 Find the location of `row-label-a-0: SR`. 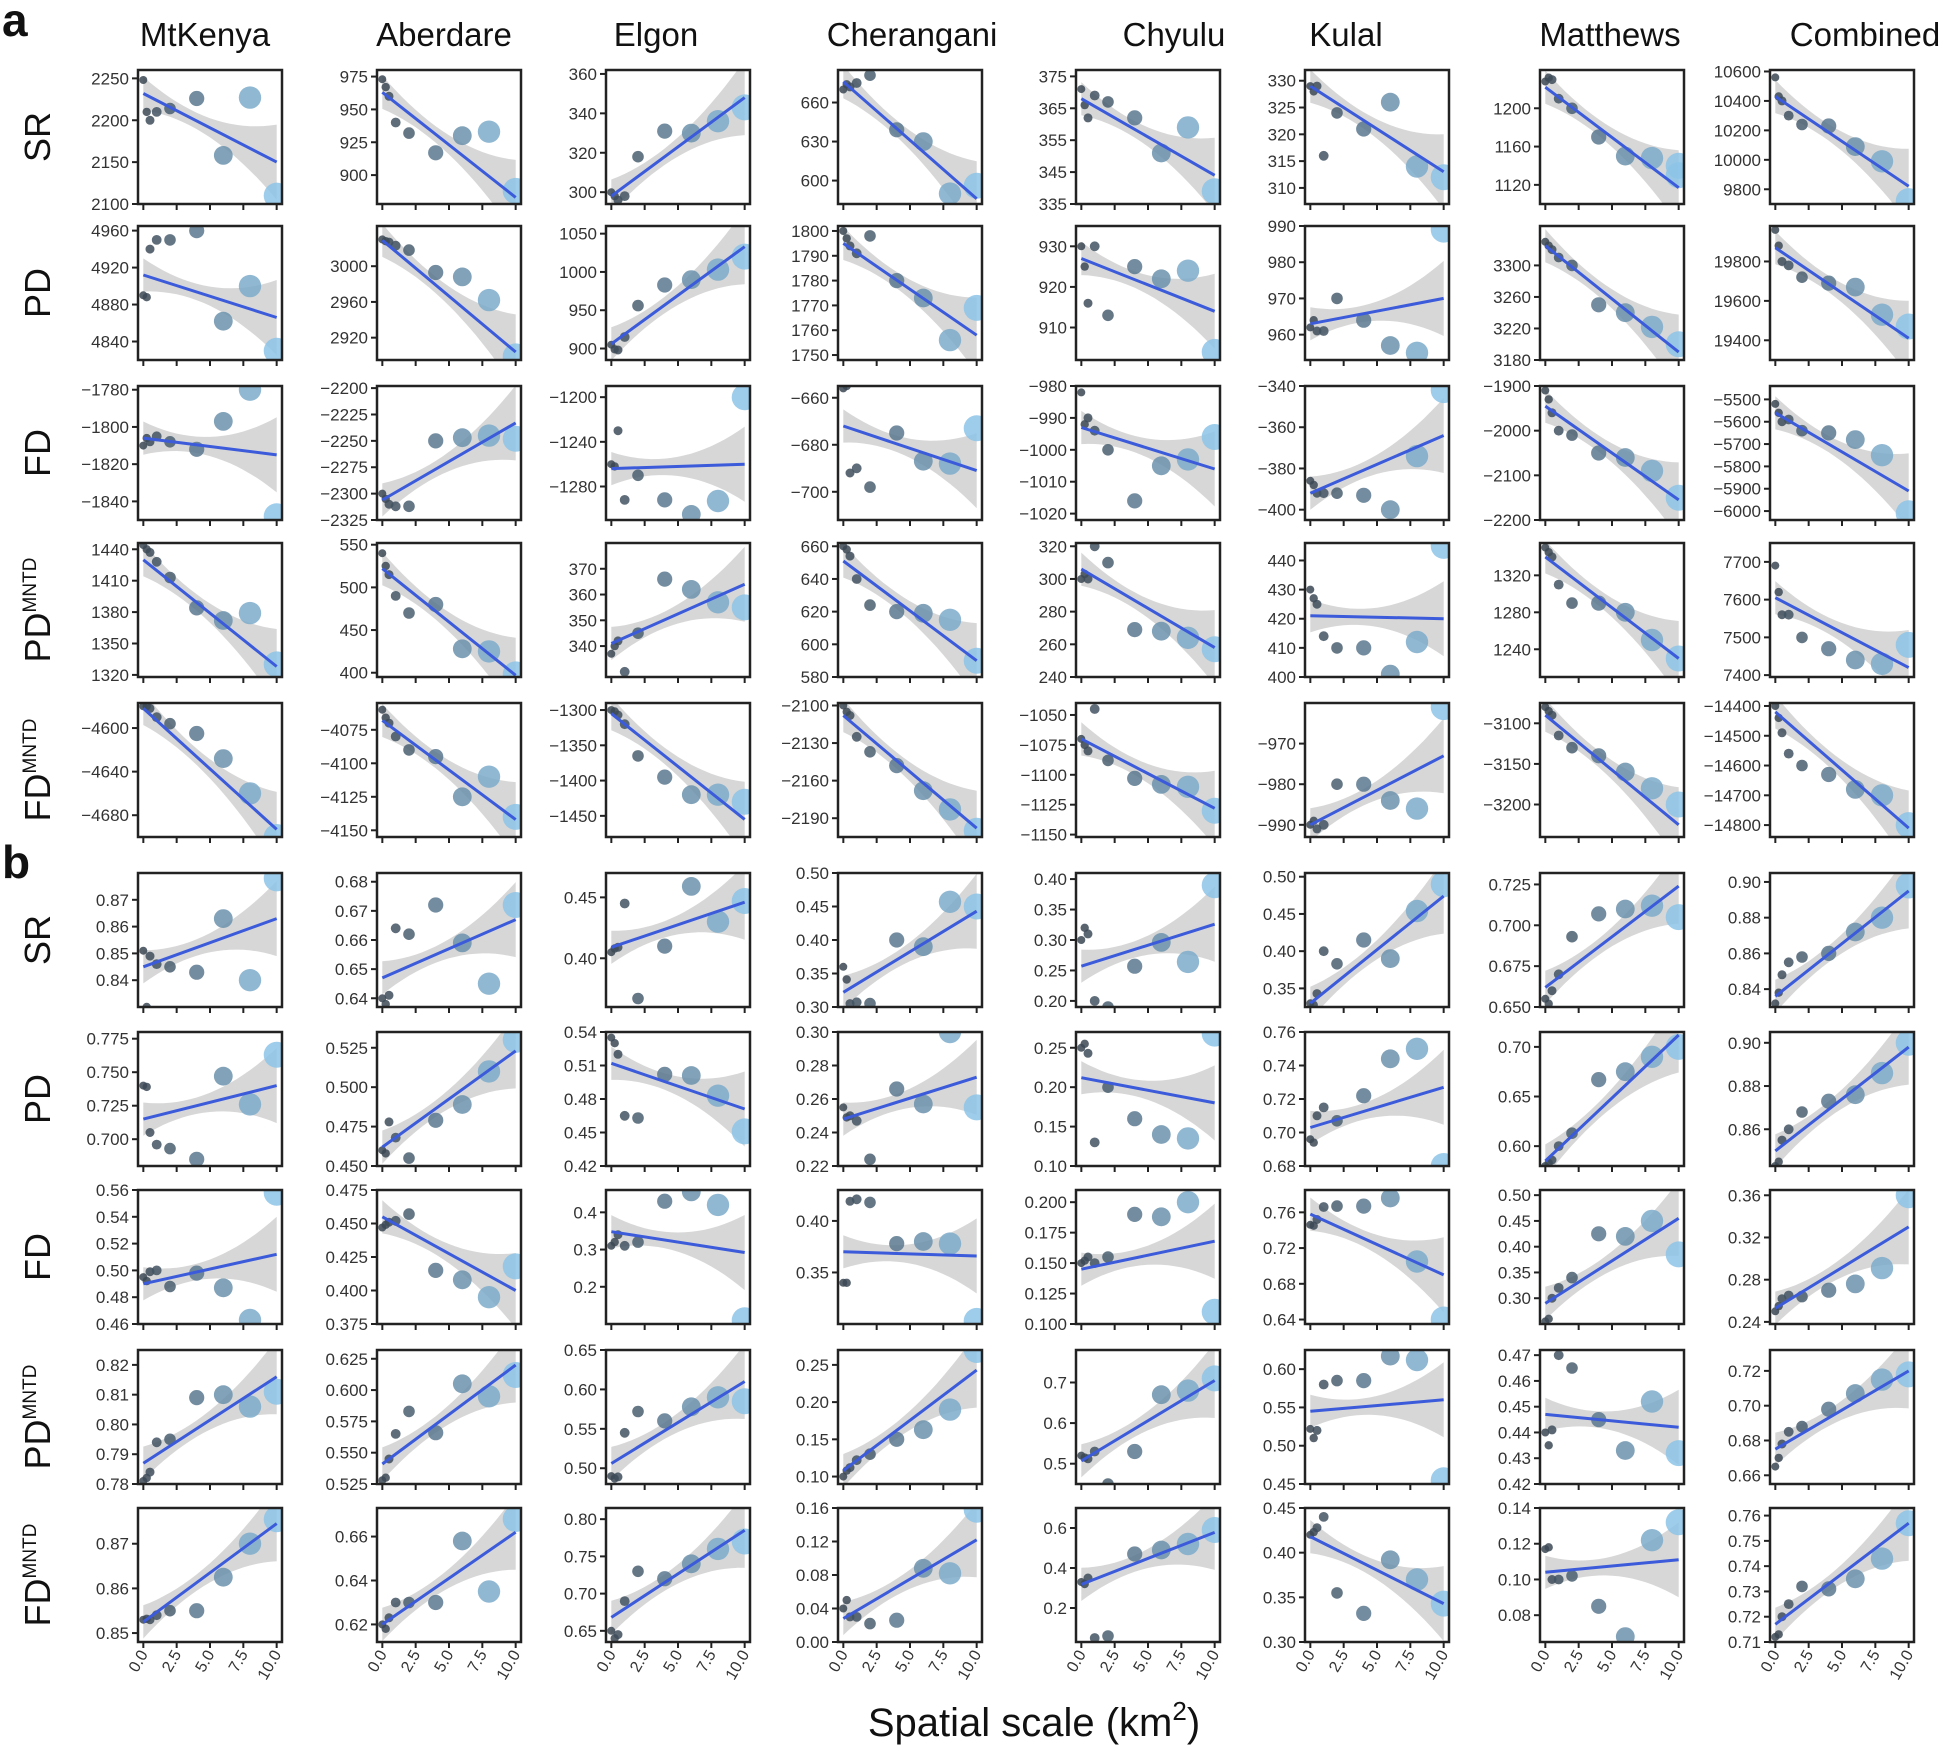

row-label-a-0: SR is located at coordinates (37, 137).